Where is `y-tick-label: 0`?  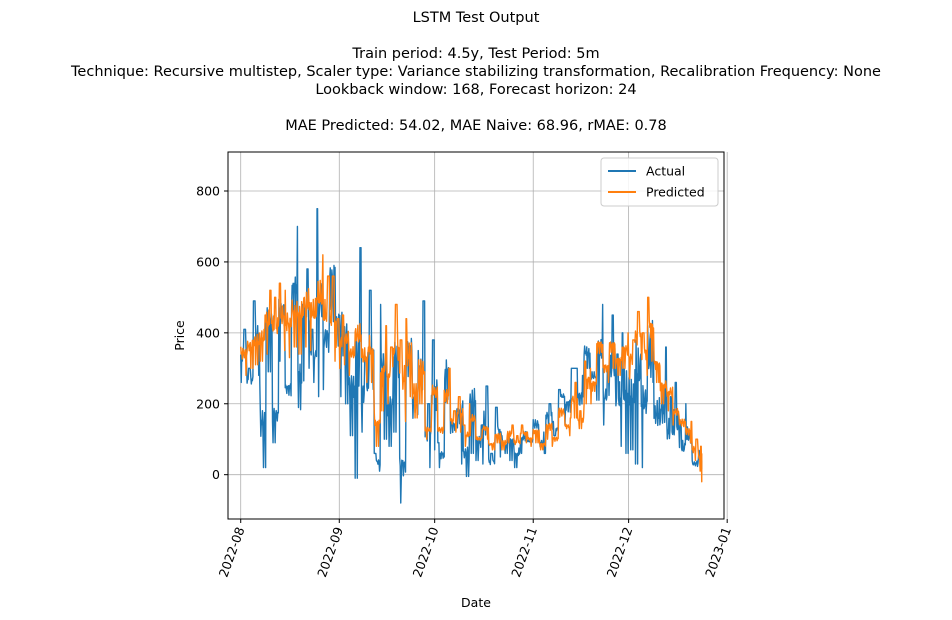 y-tick-label: 0 is located at coordinates (216, 474).